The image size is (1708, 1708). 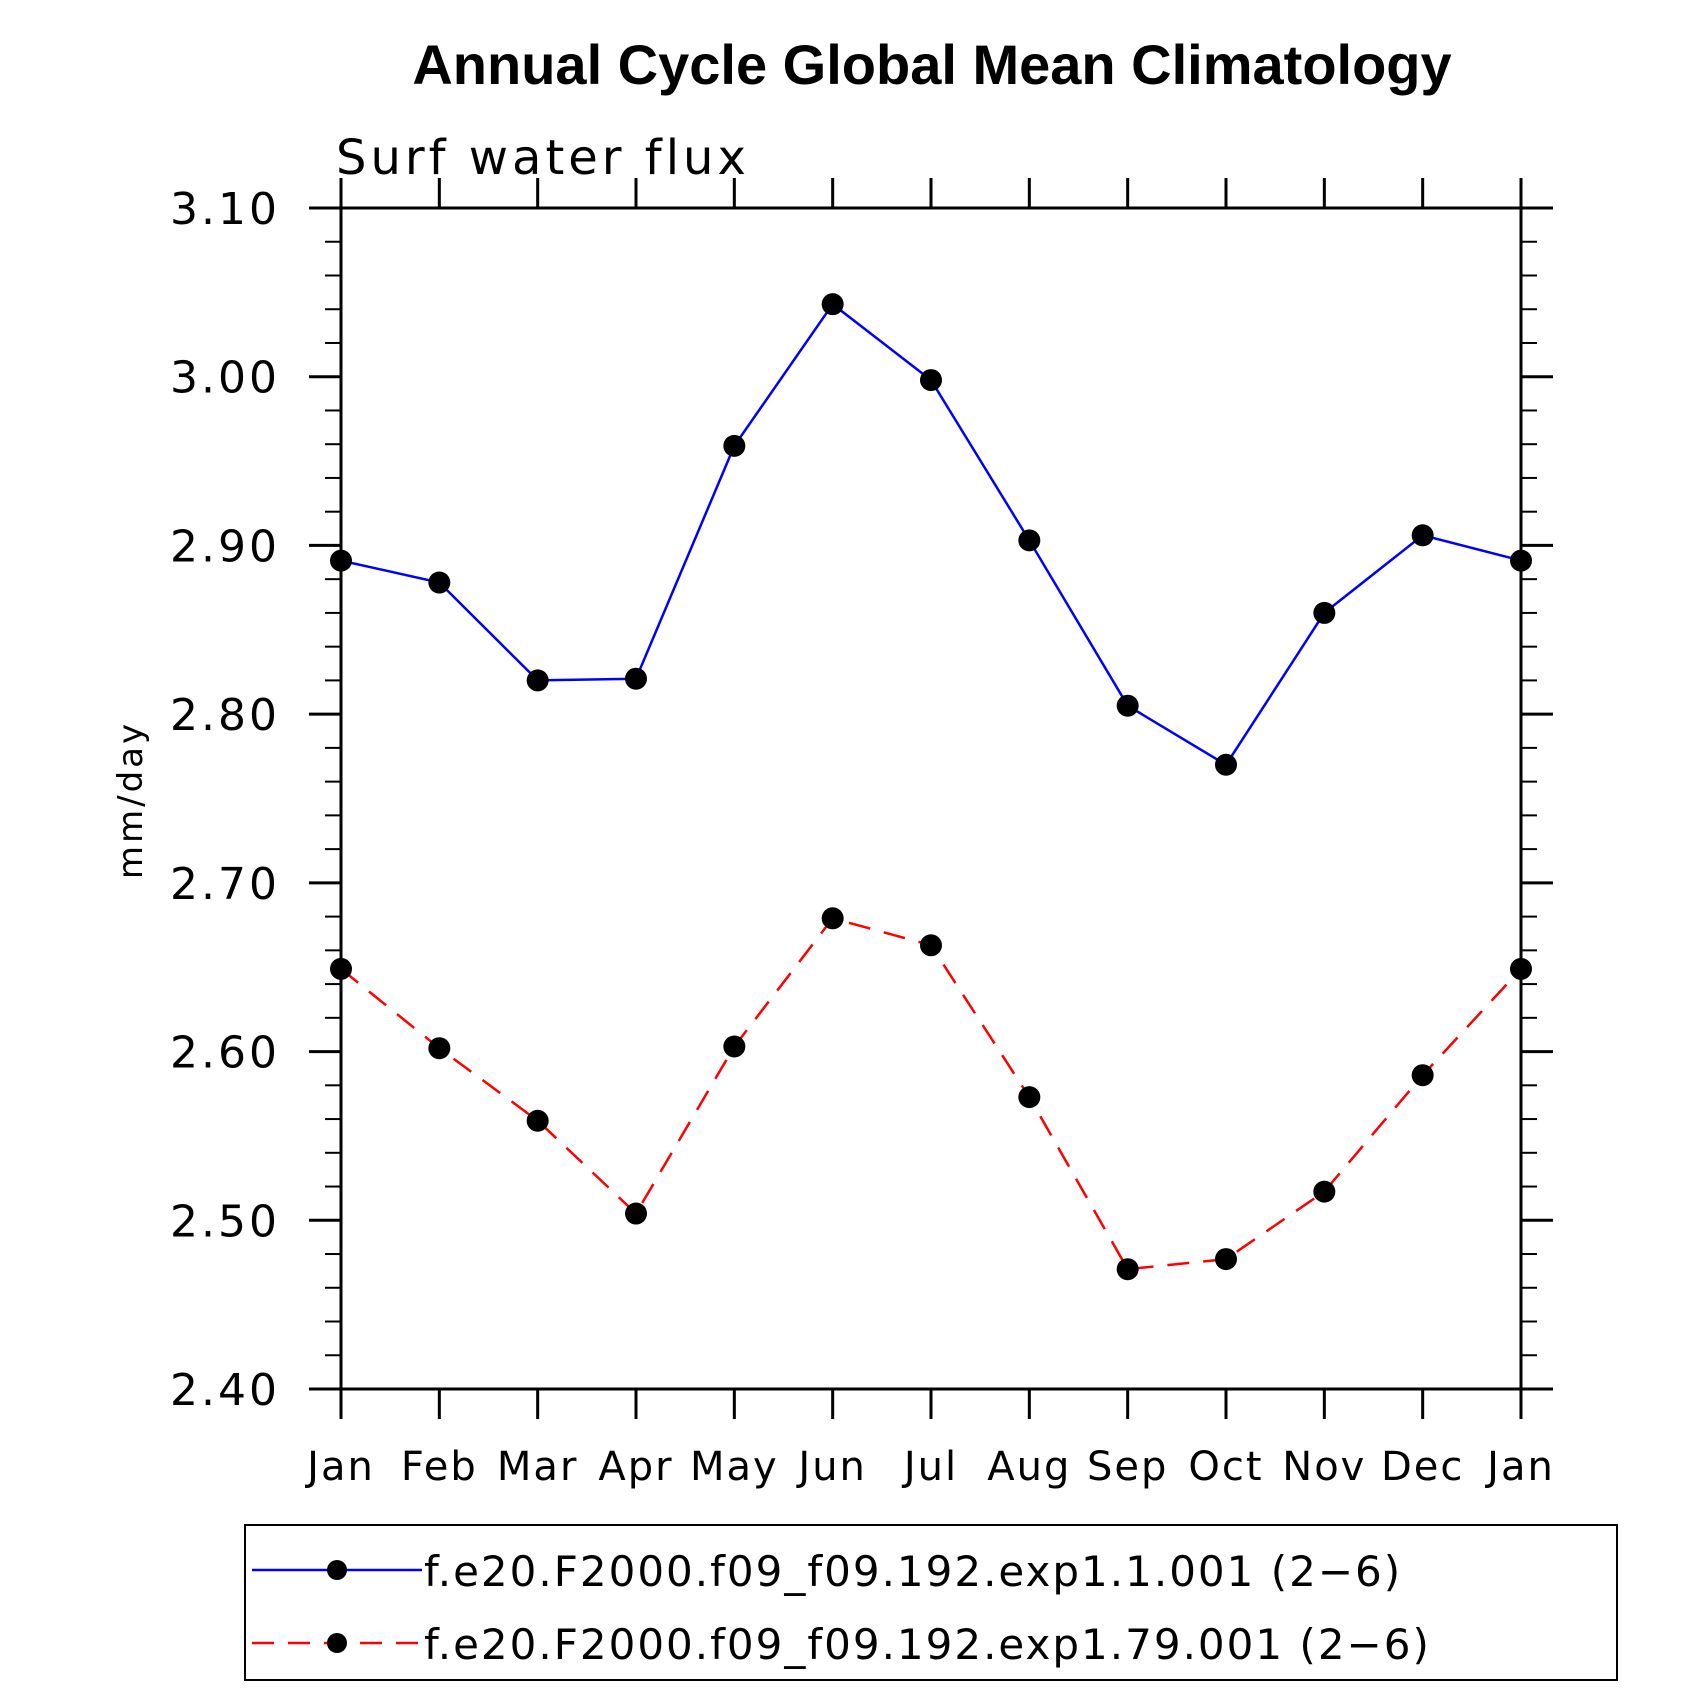 What do you see at coordinates (734, 1467) in the screenshot?
I see `x-tick-label: May` at bounding box center [734, 1467].